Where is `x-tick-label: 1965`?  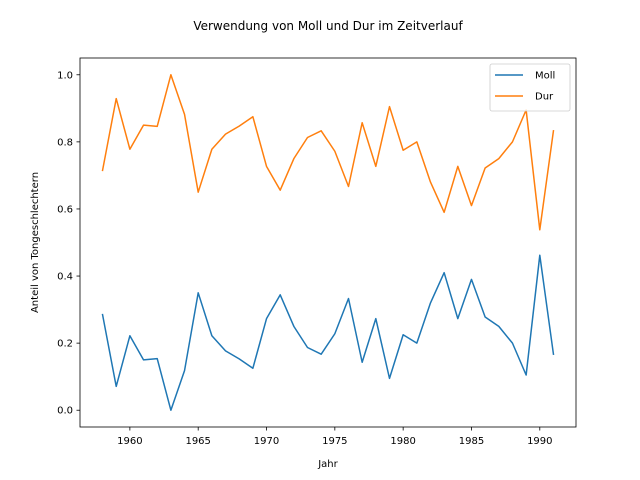 x-tick-label: 1965 is located at coordinates (197, 441).